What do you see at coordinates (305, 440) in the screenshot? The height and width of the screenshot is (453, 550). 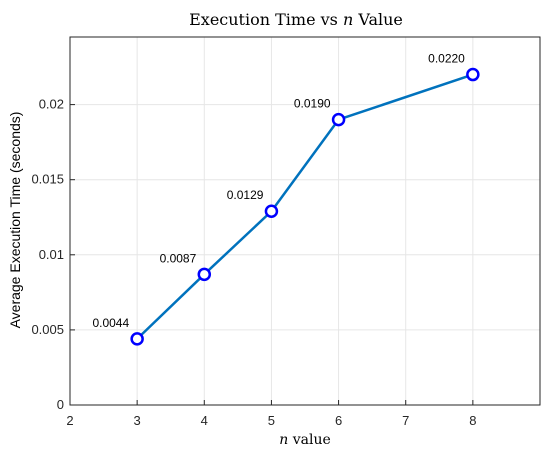 I see `x-axis-label: n value` at bounding box center [305, 440].